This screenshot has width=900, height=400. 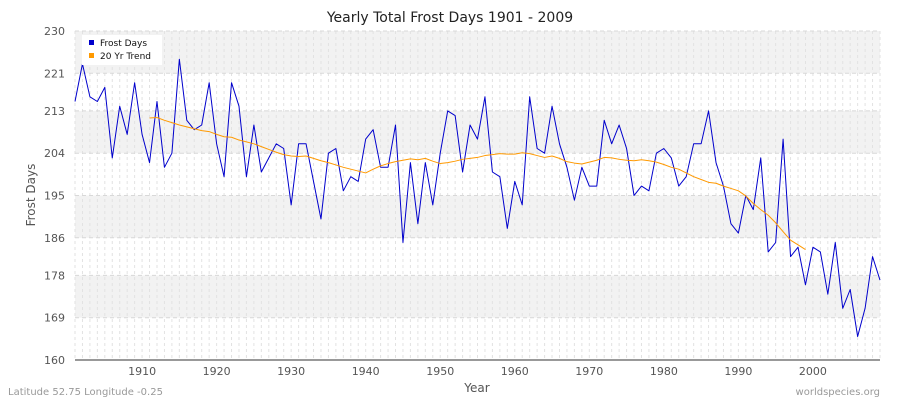 What do you see at coordinates (125, 57) in the screenshot?
I see `legend-label-trend: 20 Yr Trend` at bounding box center [125, 57].